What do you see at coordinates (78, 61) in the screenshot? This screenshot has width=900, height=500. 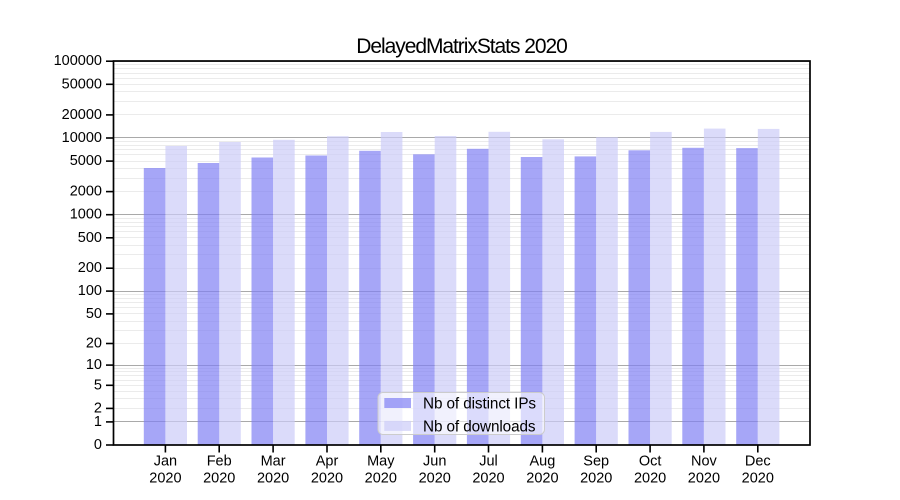 I see `svg-text: 100000` at bounding box center [78, 61].